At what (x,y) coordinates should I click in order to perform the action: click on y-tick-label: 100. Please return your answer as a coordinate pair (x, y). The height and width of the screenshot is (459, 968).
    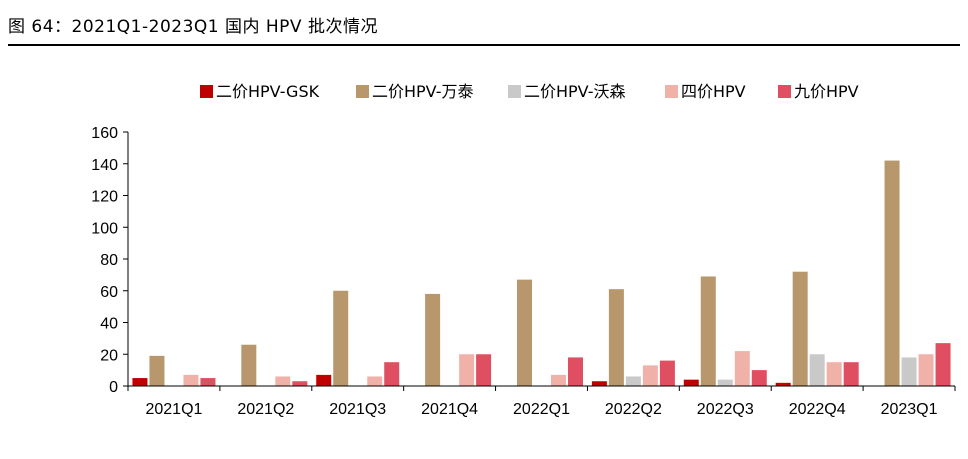
    Looking at the image, I should click on (104, 228).